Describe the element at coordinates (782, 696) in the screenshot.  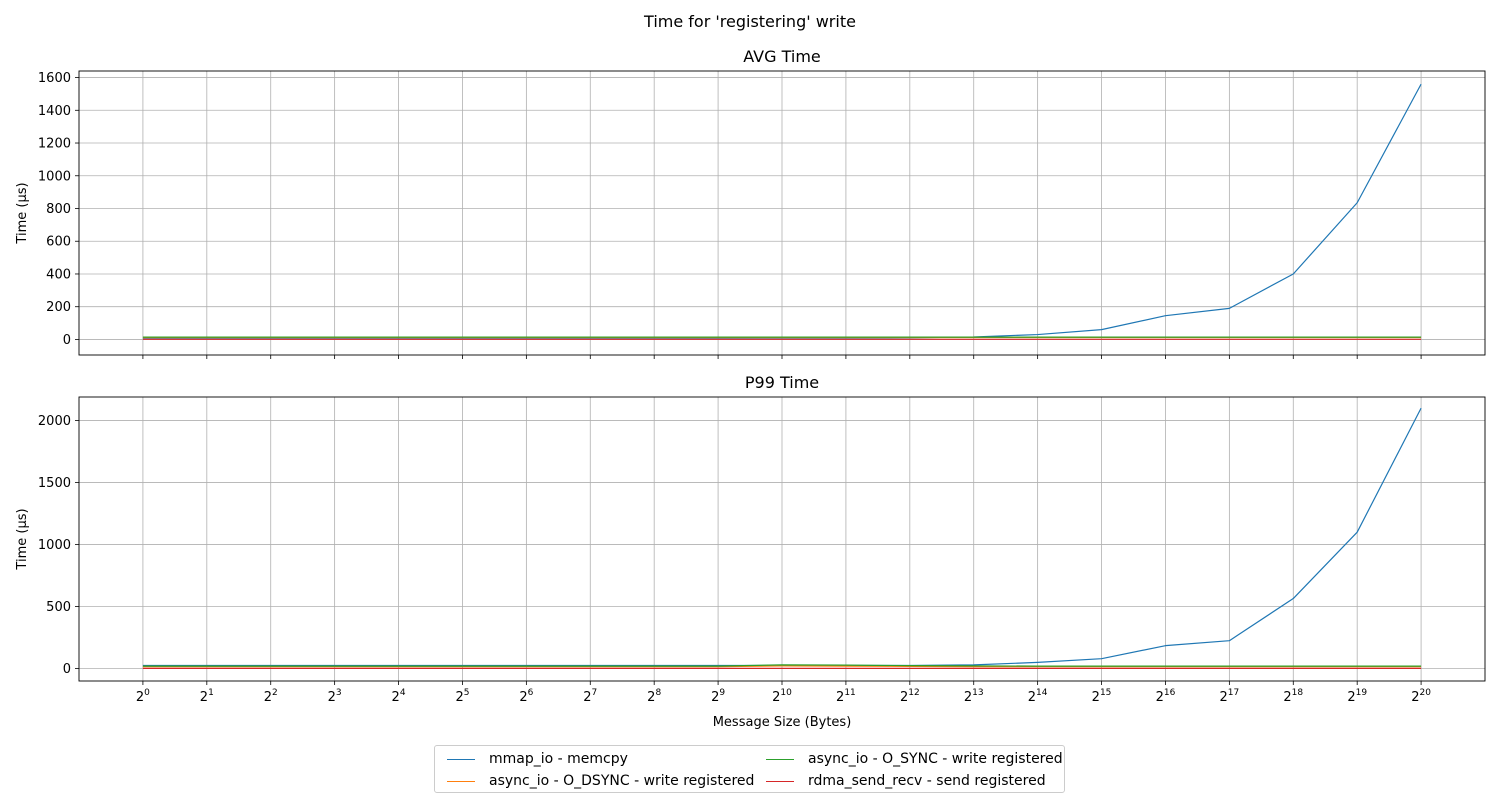
I see `x-tick-label: 210` at that location.